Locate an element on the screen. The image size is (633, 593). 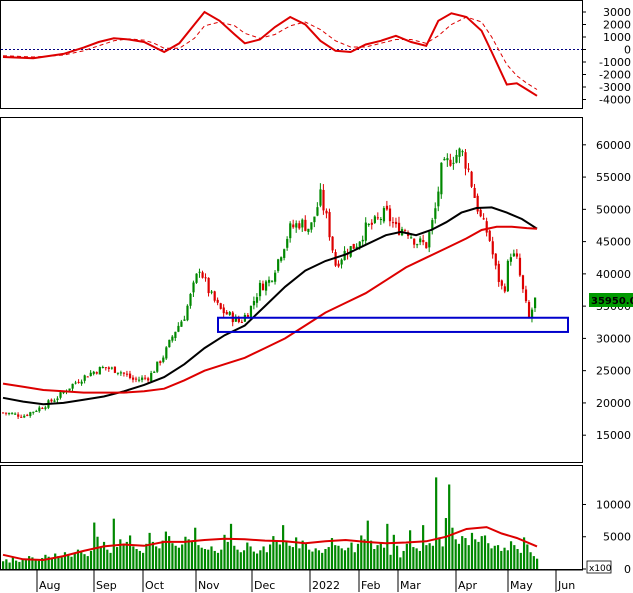
macd-tick-label: -2000 is located at coordinates (615, 75).